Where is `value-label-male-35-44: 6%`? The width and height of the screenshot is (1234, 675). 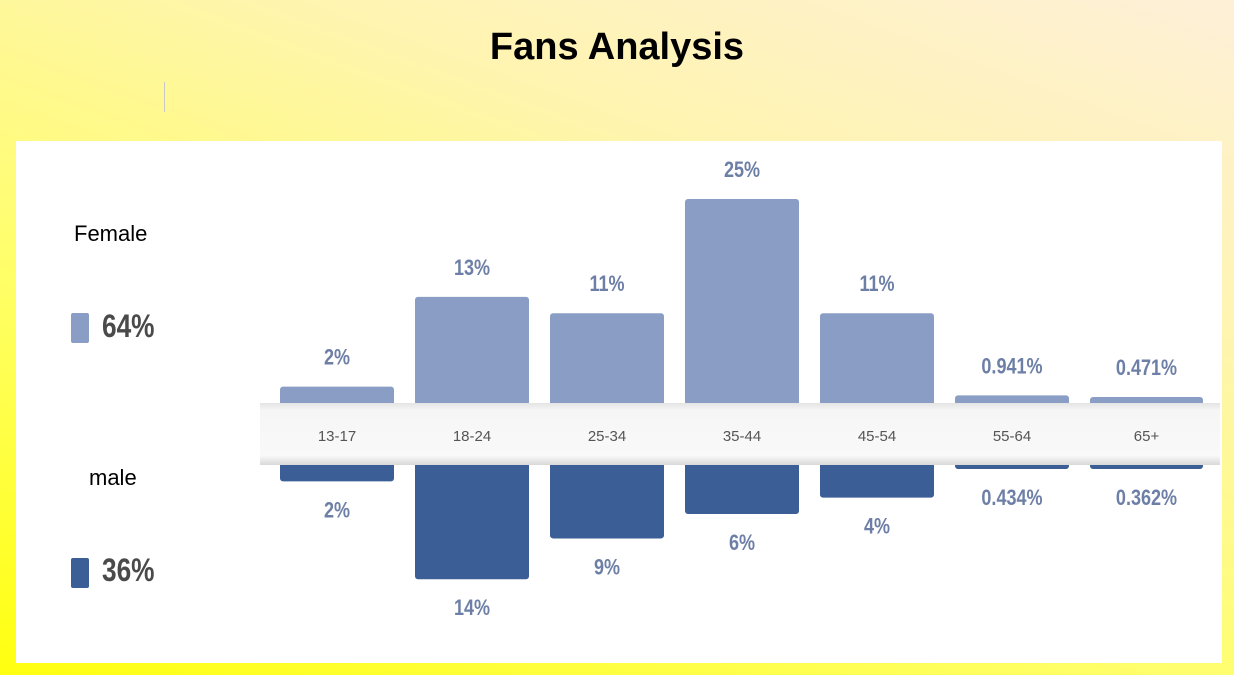 value-label-male-35-44: 6% is located at coordinates (742, 543).